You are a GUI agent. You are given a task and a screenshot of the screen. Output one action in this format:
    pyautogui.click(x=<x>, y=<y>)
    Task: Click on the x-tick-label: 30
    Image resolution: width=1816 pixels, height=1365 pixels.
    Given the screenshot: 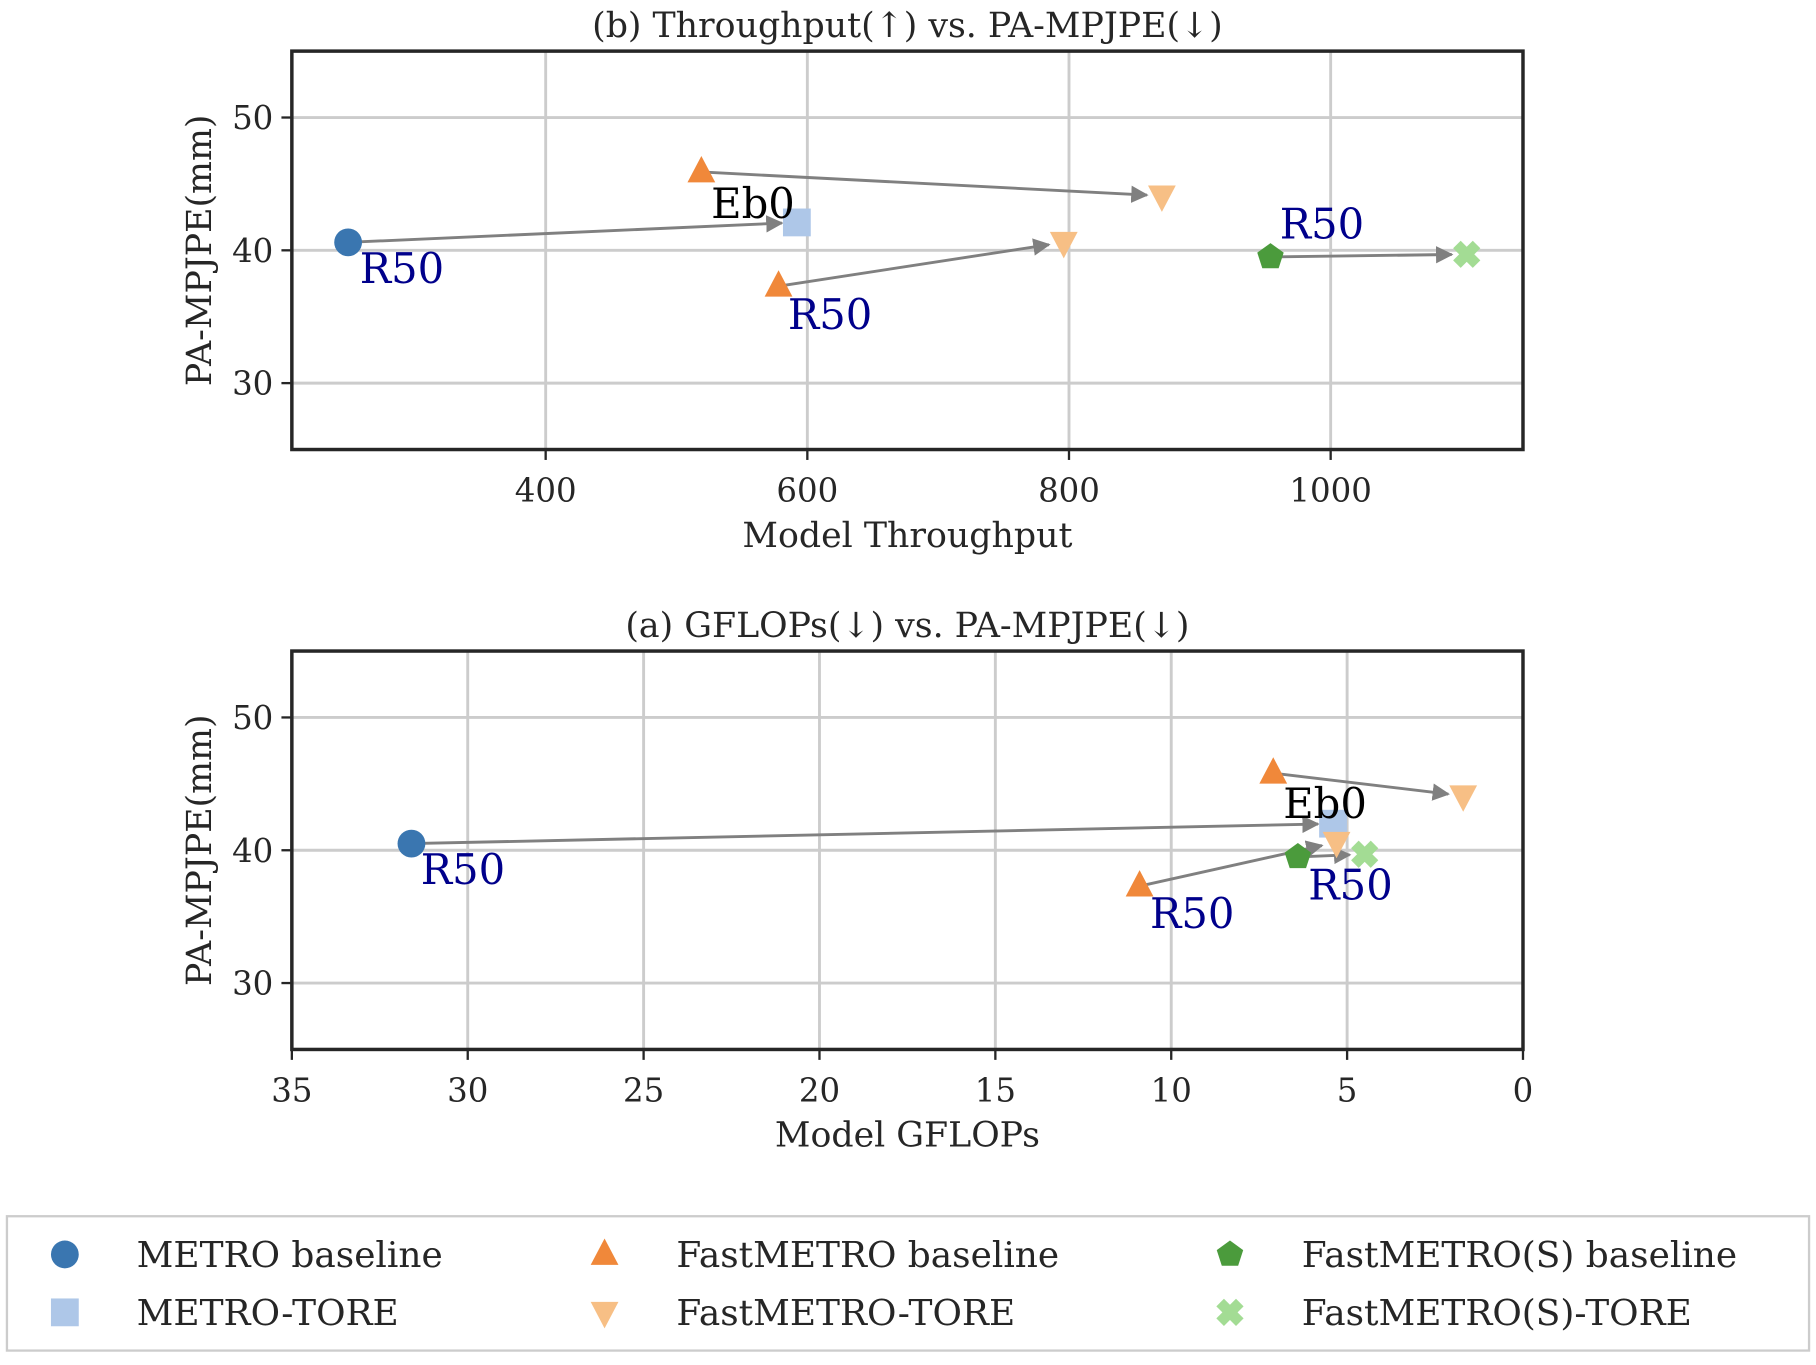 What is the action you would take?
    pyautogui.click(x=467, y=1091)
    